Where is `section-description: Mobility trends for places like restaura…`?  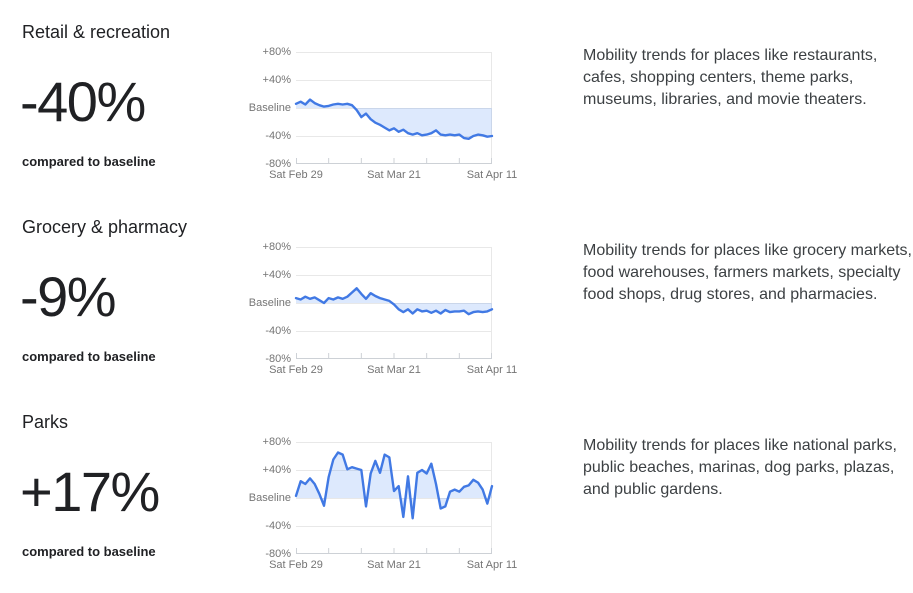
section-description: Mobility trends for places like restaura… is located at coordinates (730, 77).